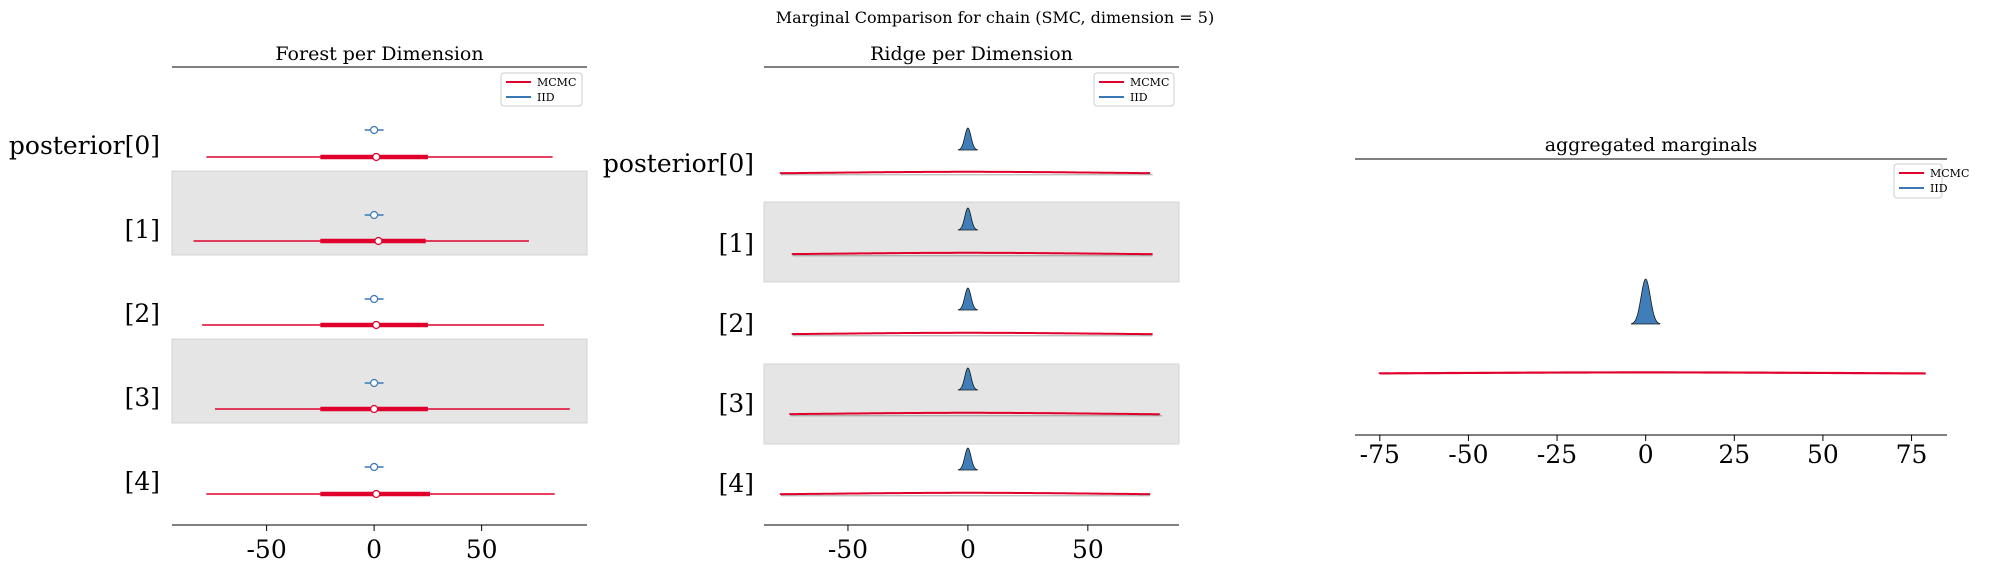 The width and height of the screenshot is (1990, 568). I want to click on panel-title: aggregated marginals, so click(1651, 145).